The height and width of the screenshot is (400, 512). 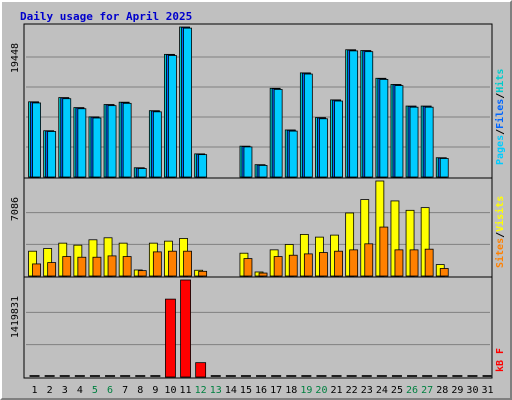 I want to click on day-label-28: 28, so click(x=442, y=390).